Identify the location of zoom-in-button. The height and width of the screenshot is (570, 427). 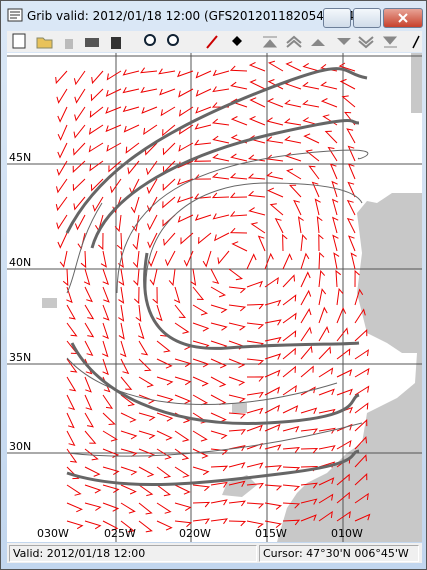
(150, 40).